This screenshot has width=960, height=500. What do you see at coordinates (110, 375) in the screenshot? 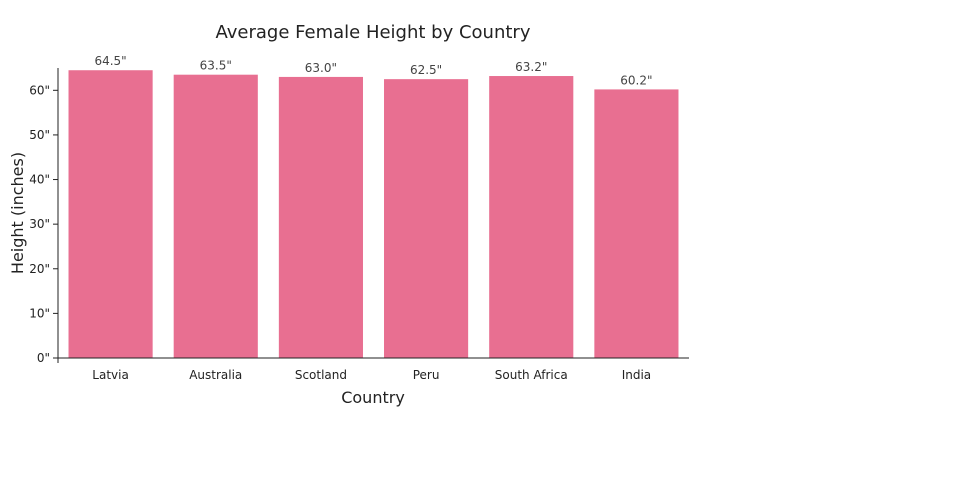
I see `x-tick-label: Latvia` at bounding box center [110, 375].